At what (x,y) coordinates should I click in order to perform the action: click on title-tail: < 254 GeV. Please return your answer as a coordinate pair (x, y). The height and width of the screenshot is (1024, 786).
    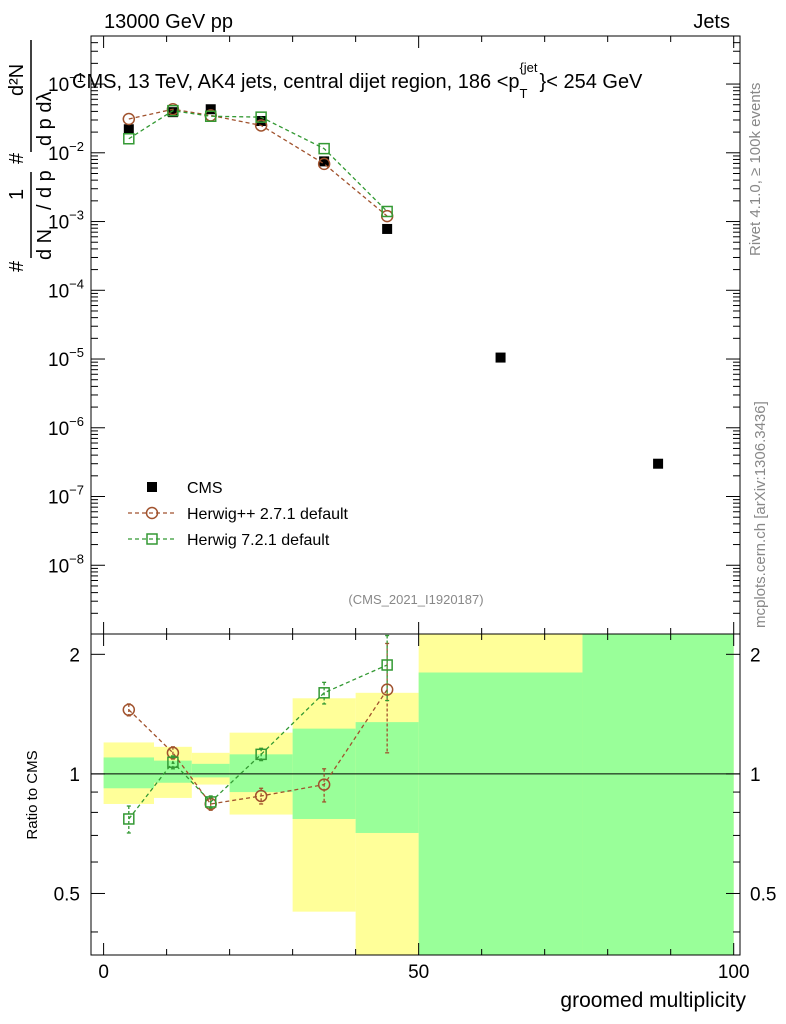
    Looking at the image, I should click on (594, 82).